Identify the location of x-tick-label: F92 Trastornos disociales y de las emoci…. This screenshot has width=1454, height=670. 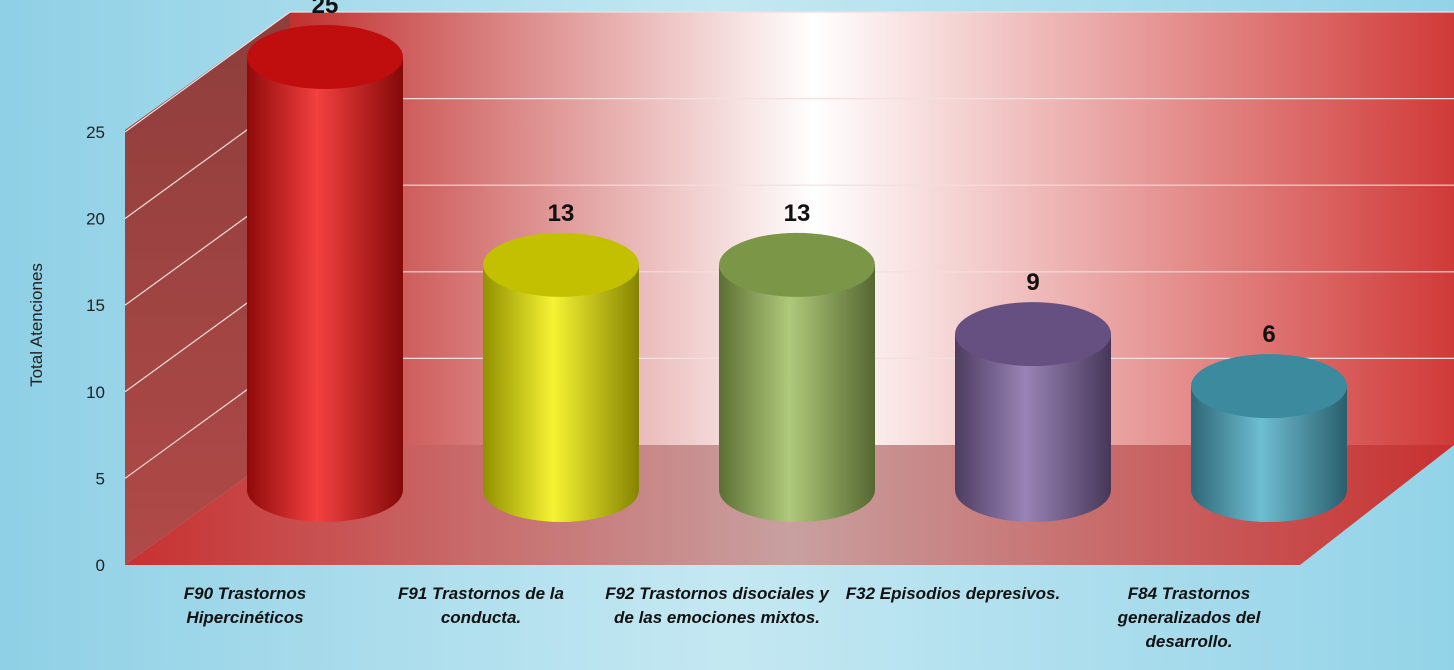
(717, 605).